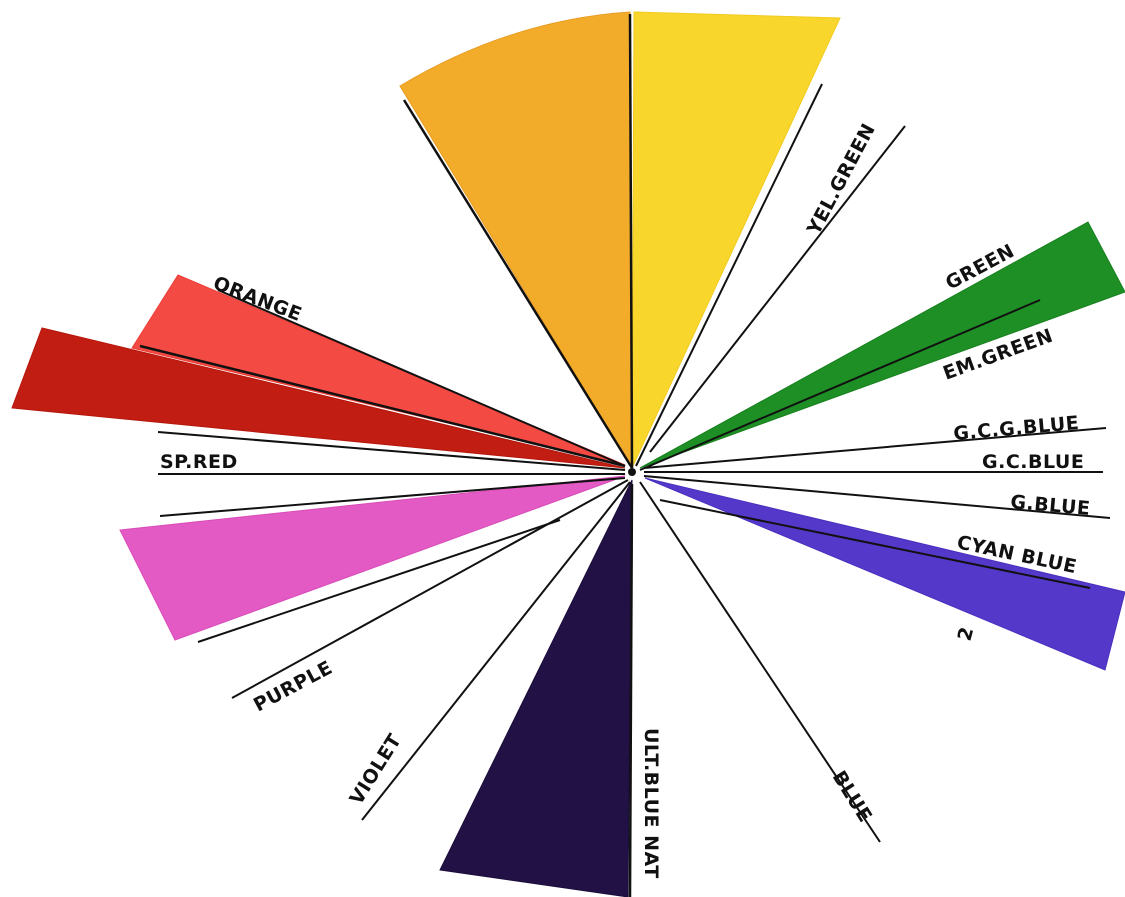 This screenshot has width=1125, height=897. I want to click on ray-violet, so click(496, 651).